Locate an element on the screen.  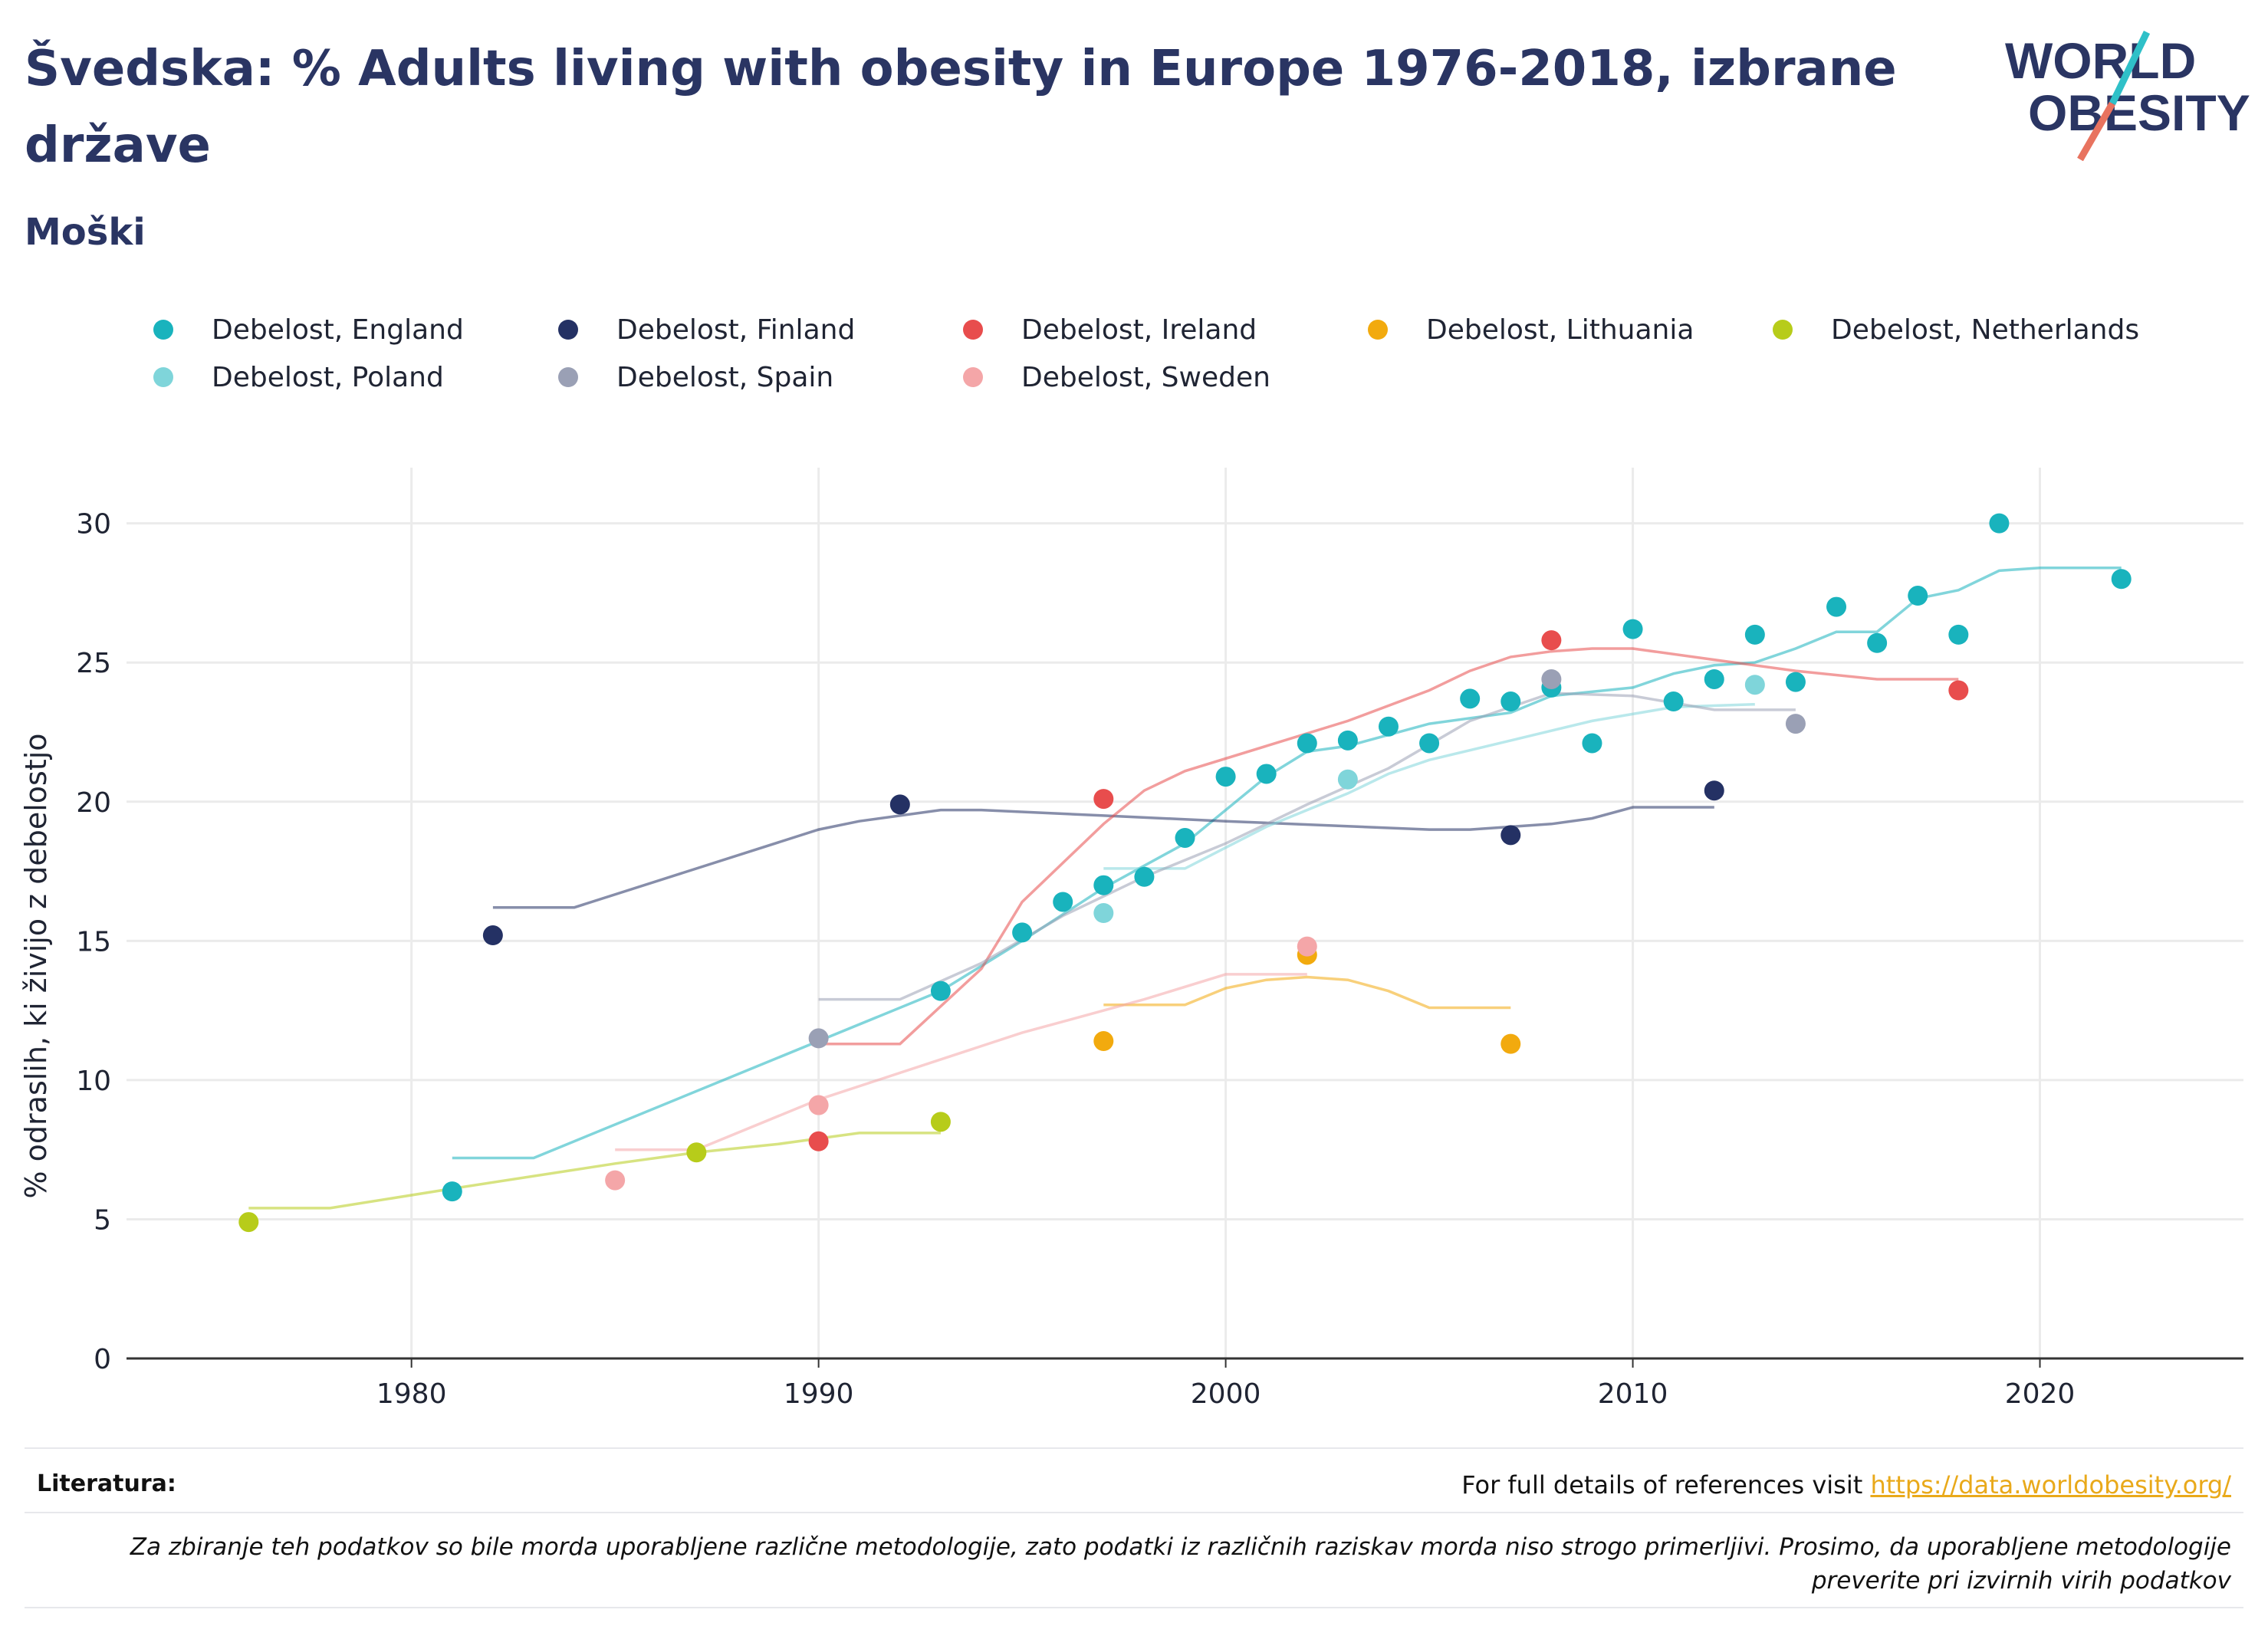
legend-label: Debelost, England is located at coordinates (338, 330).